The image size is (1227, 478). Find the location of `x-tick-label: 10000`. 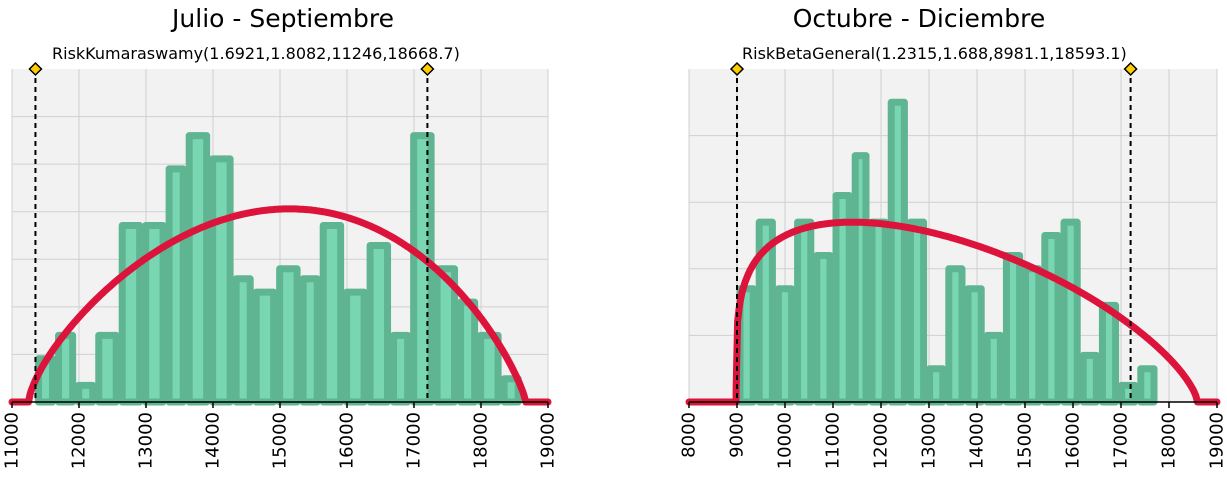

x-tick-label: 10000 is located at coordinates (785, 440).